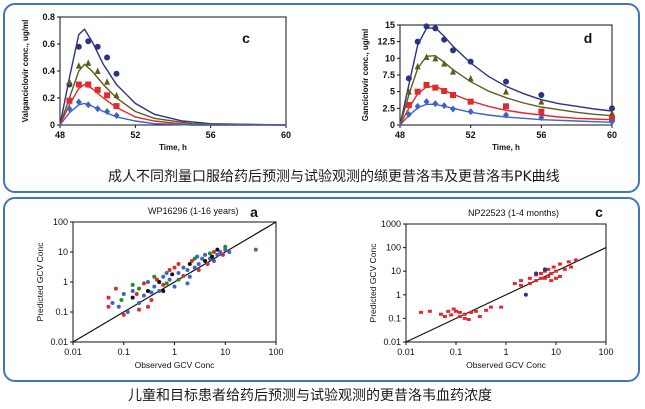 The height and width of the screenshot is (409, 645). I want to click on pk-ganciclovir-ytick-label: 7.5, so click(388, 75).